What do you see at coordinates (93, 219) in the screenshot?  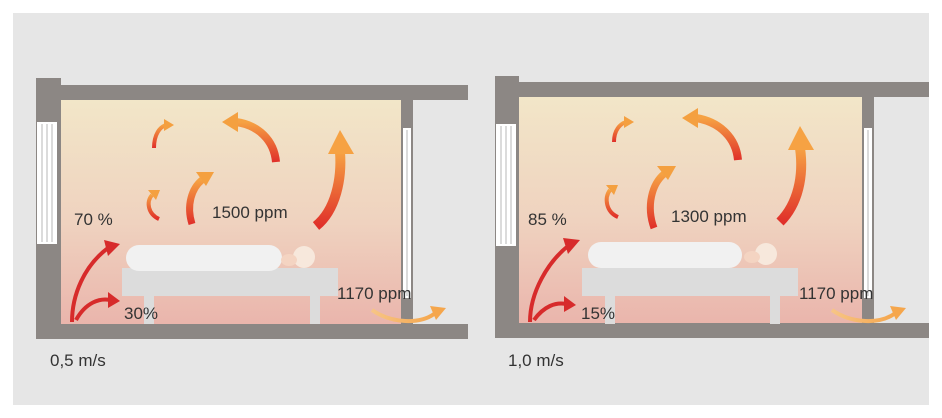 I see `upper-inflow-percent: 70 %` at bounding box center [93, 219].